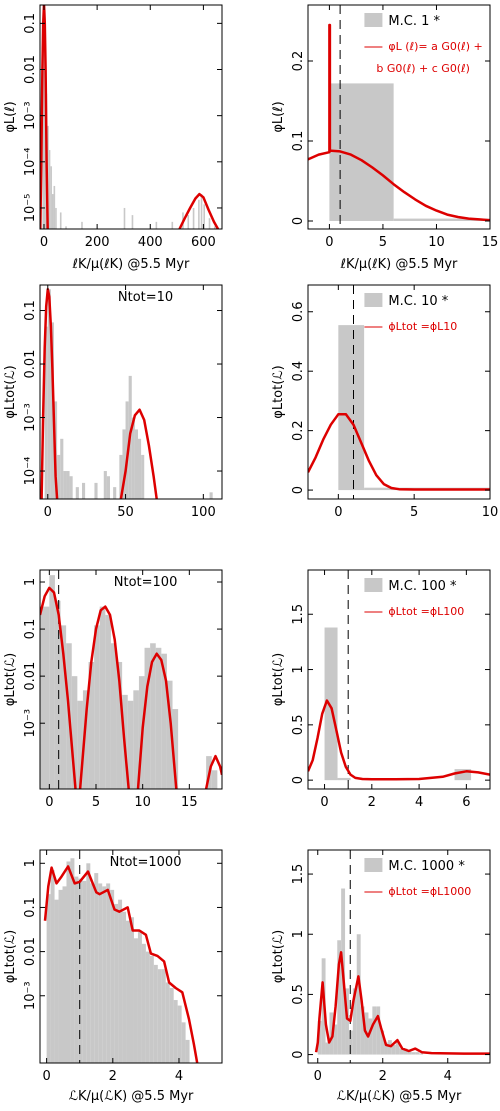 This screenshot has width=500, height=1111. Describe the element at coordinates (30, 629) in the screenshot. I see `y-tick-label: 0.1` at that location.